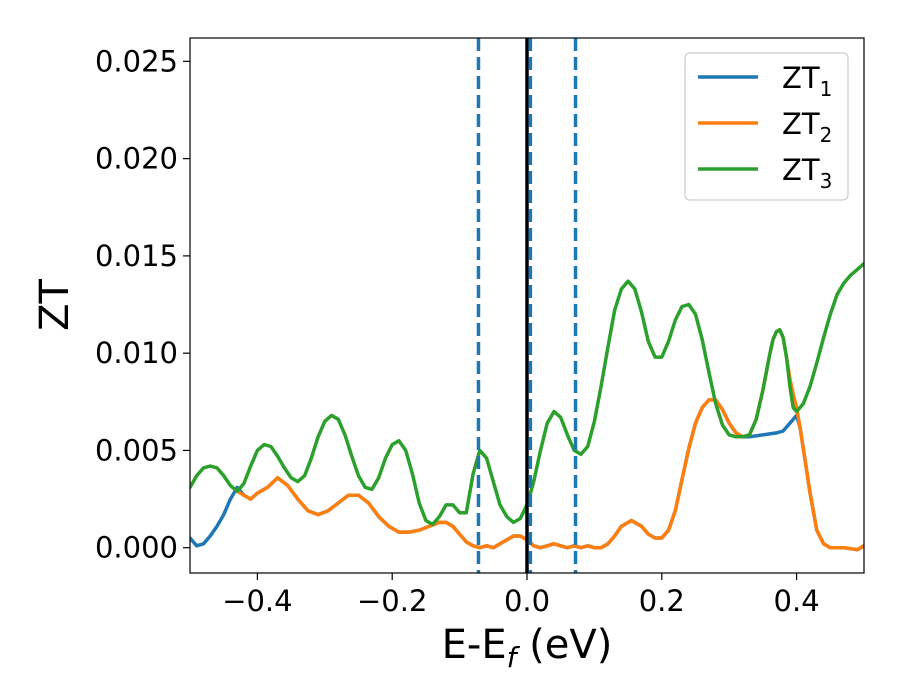  What do you see at coordinates (136, 159) in the screenshot?
I see `y-tick-label: 0.020` at bounding box center [136, 159].